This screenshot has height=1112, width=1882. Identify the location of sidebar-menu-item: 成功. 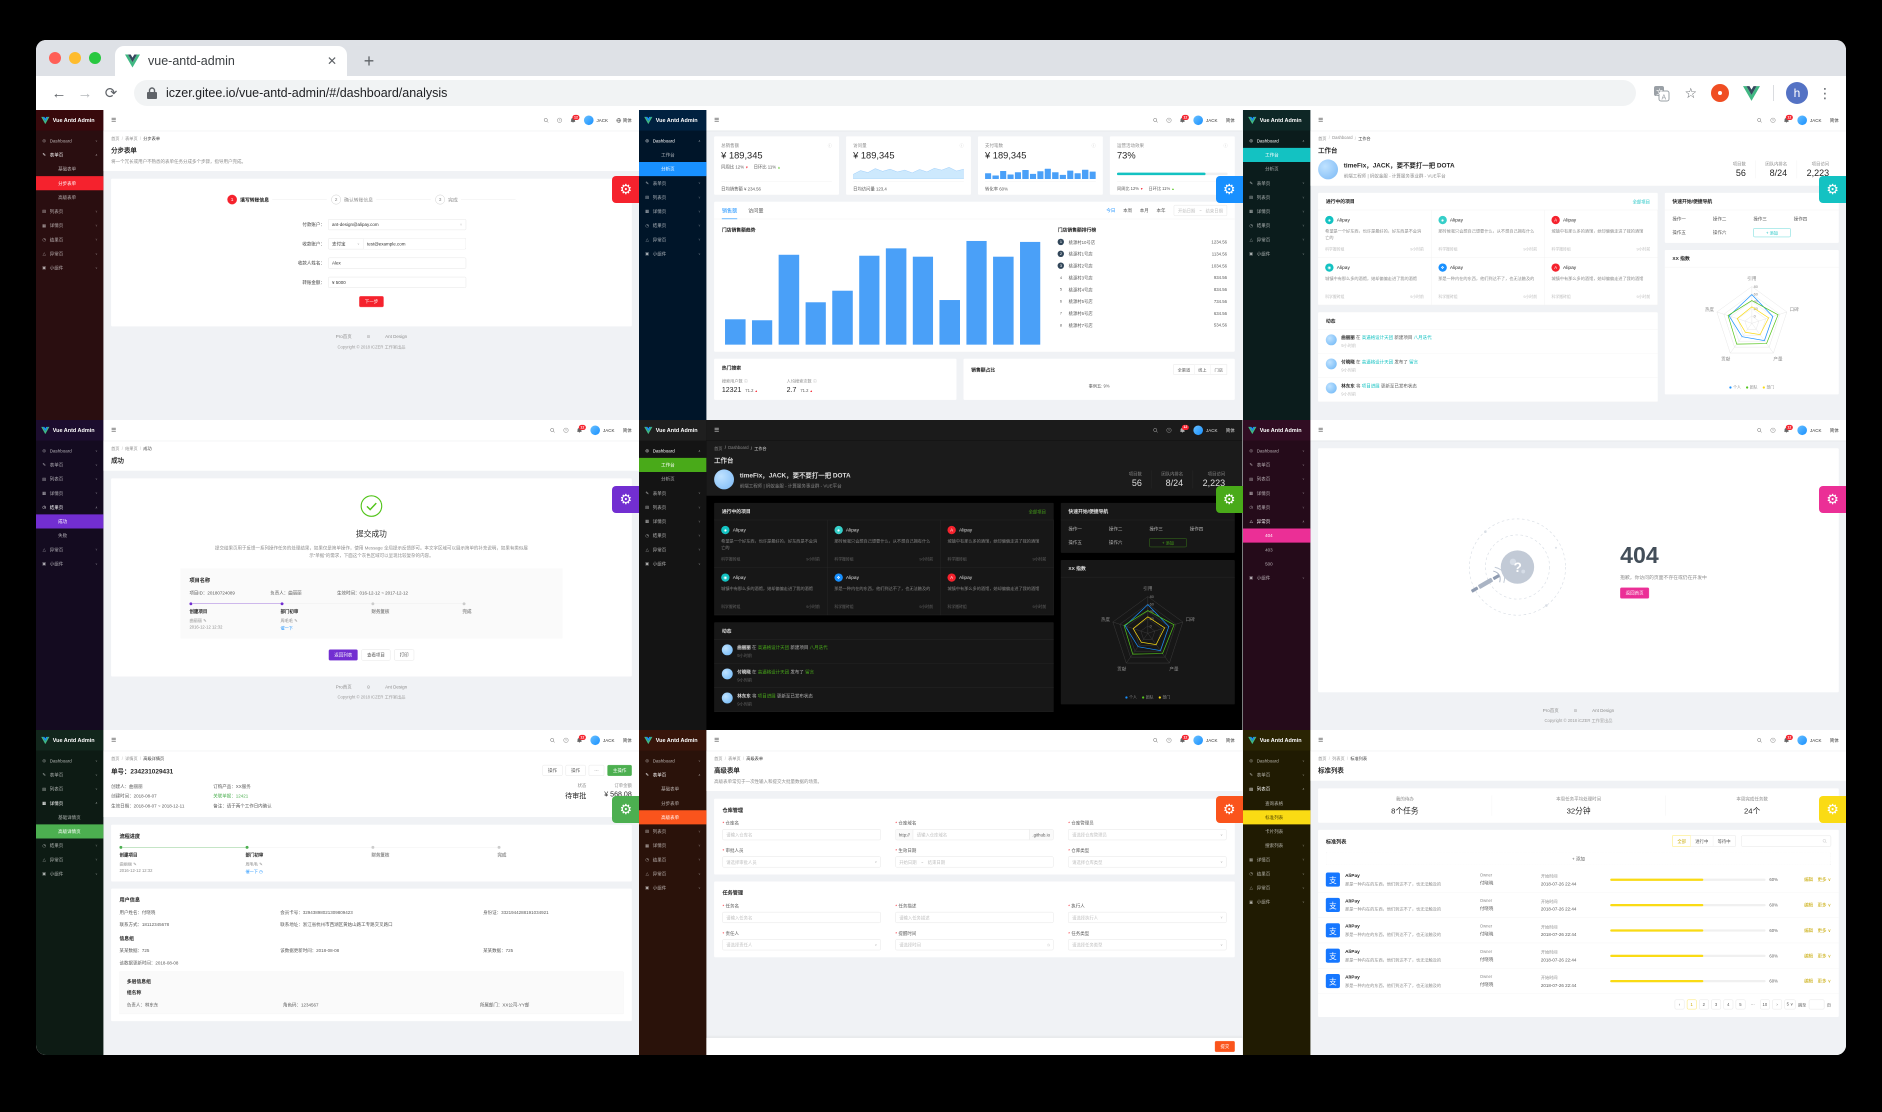
(70, 521).